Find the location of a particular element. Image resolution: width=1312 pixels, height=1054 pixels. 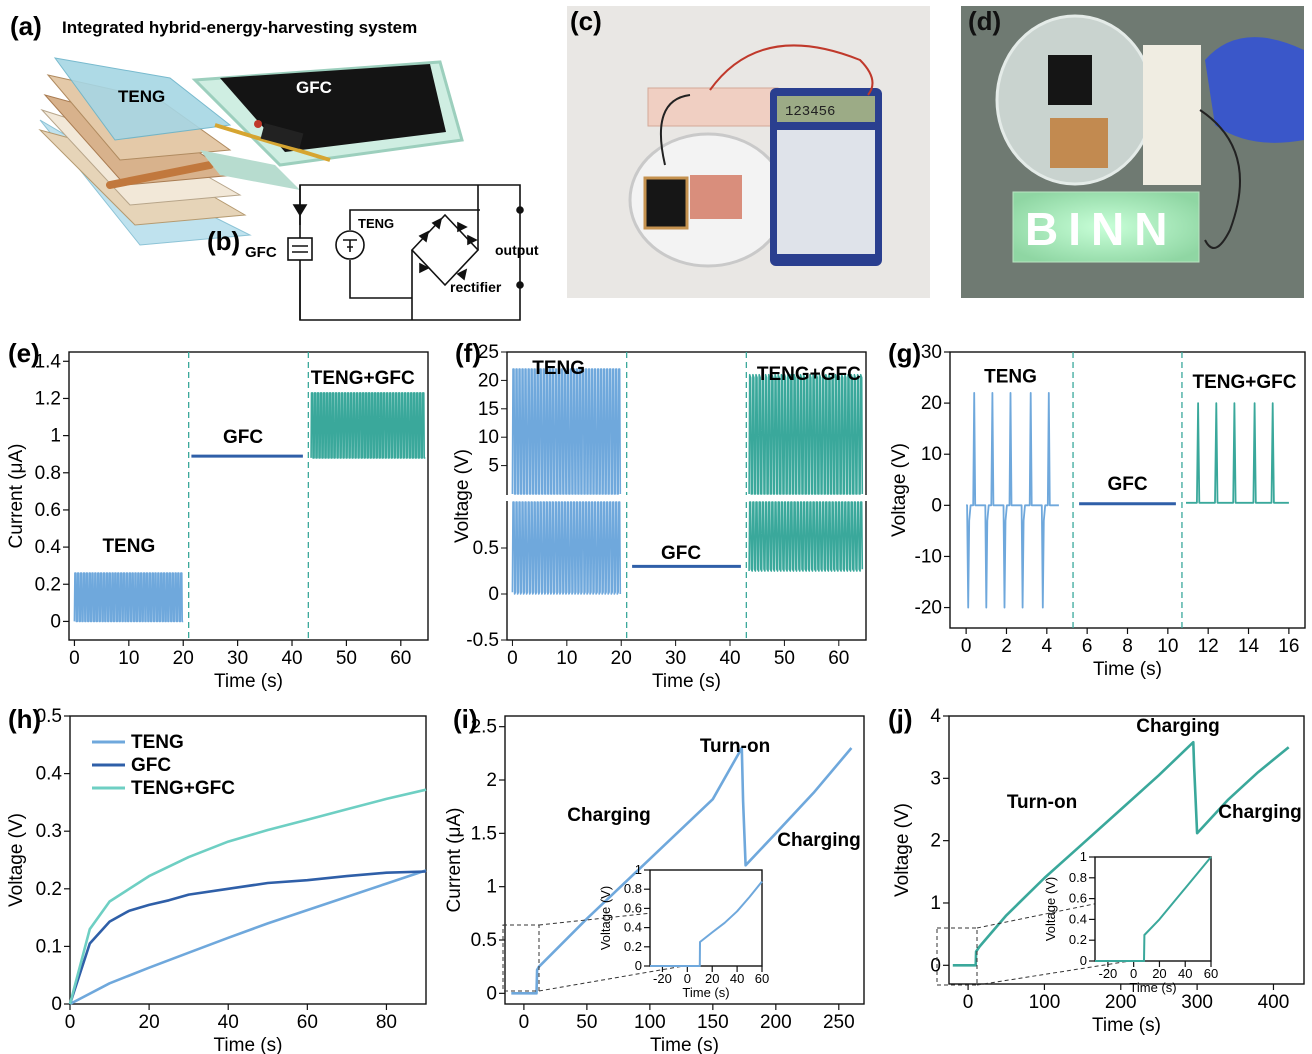

x-tick-label: 8 is located at coordinates (1127, 646).